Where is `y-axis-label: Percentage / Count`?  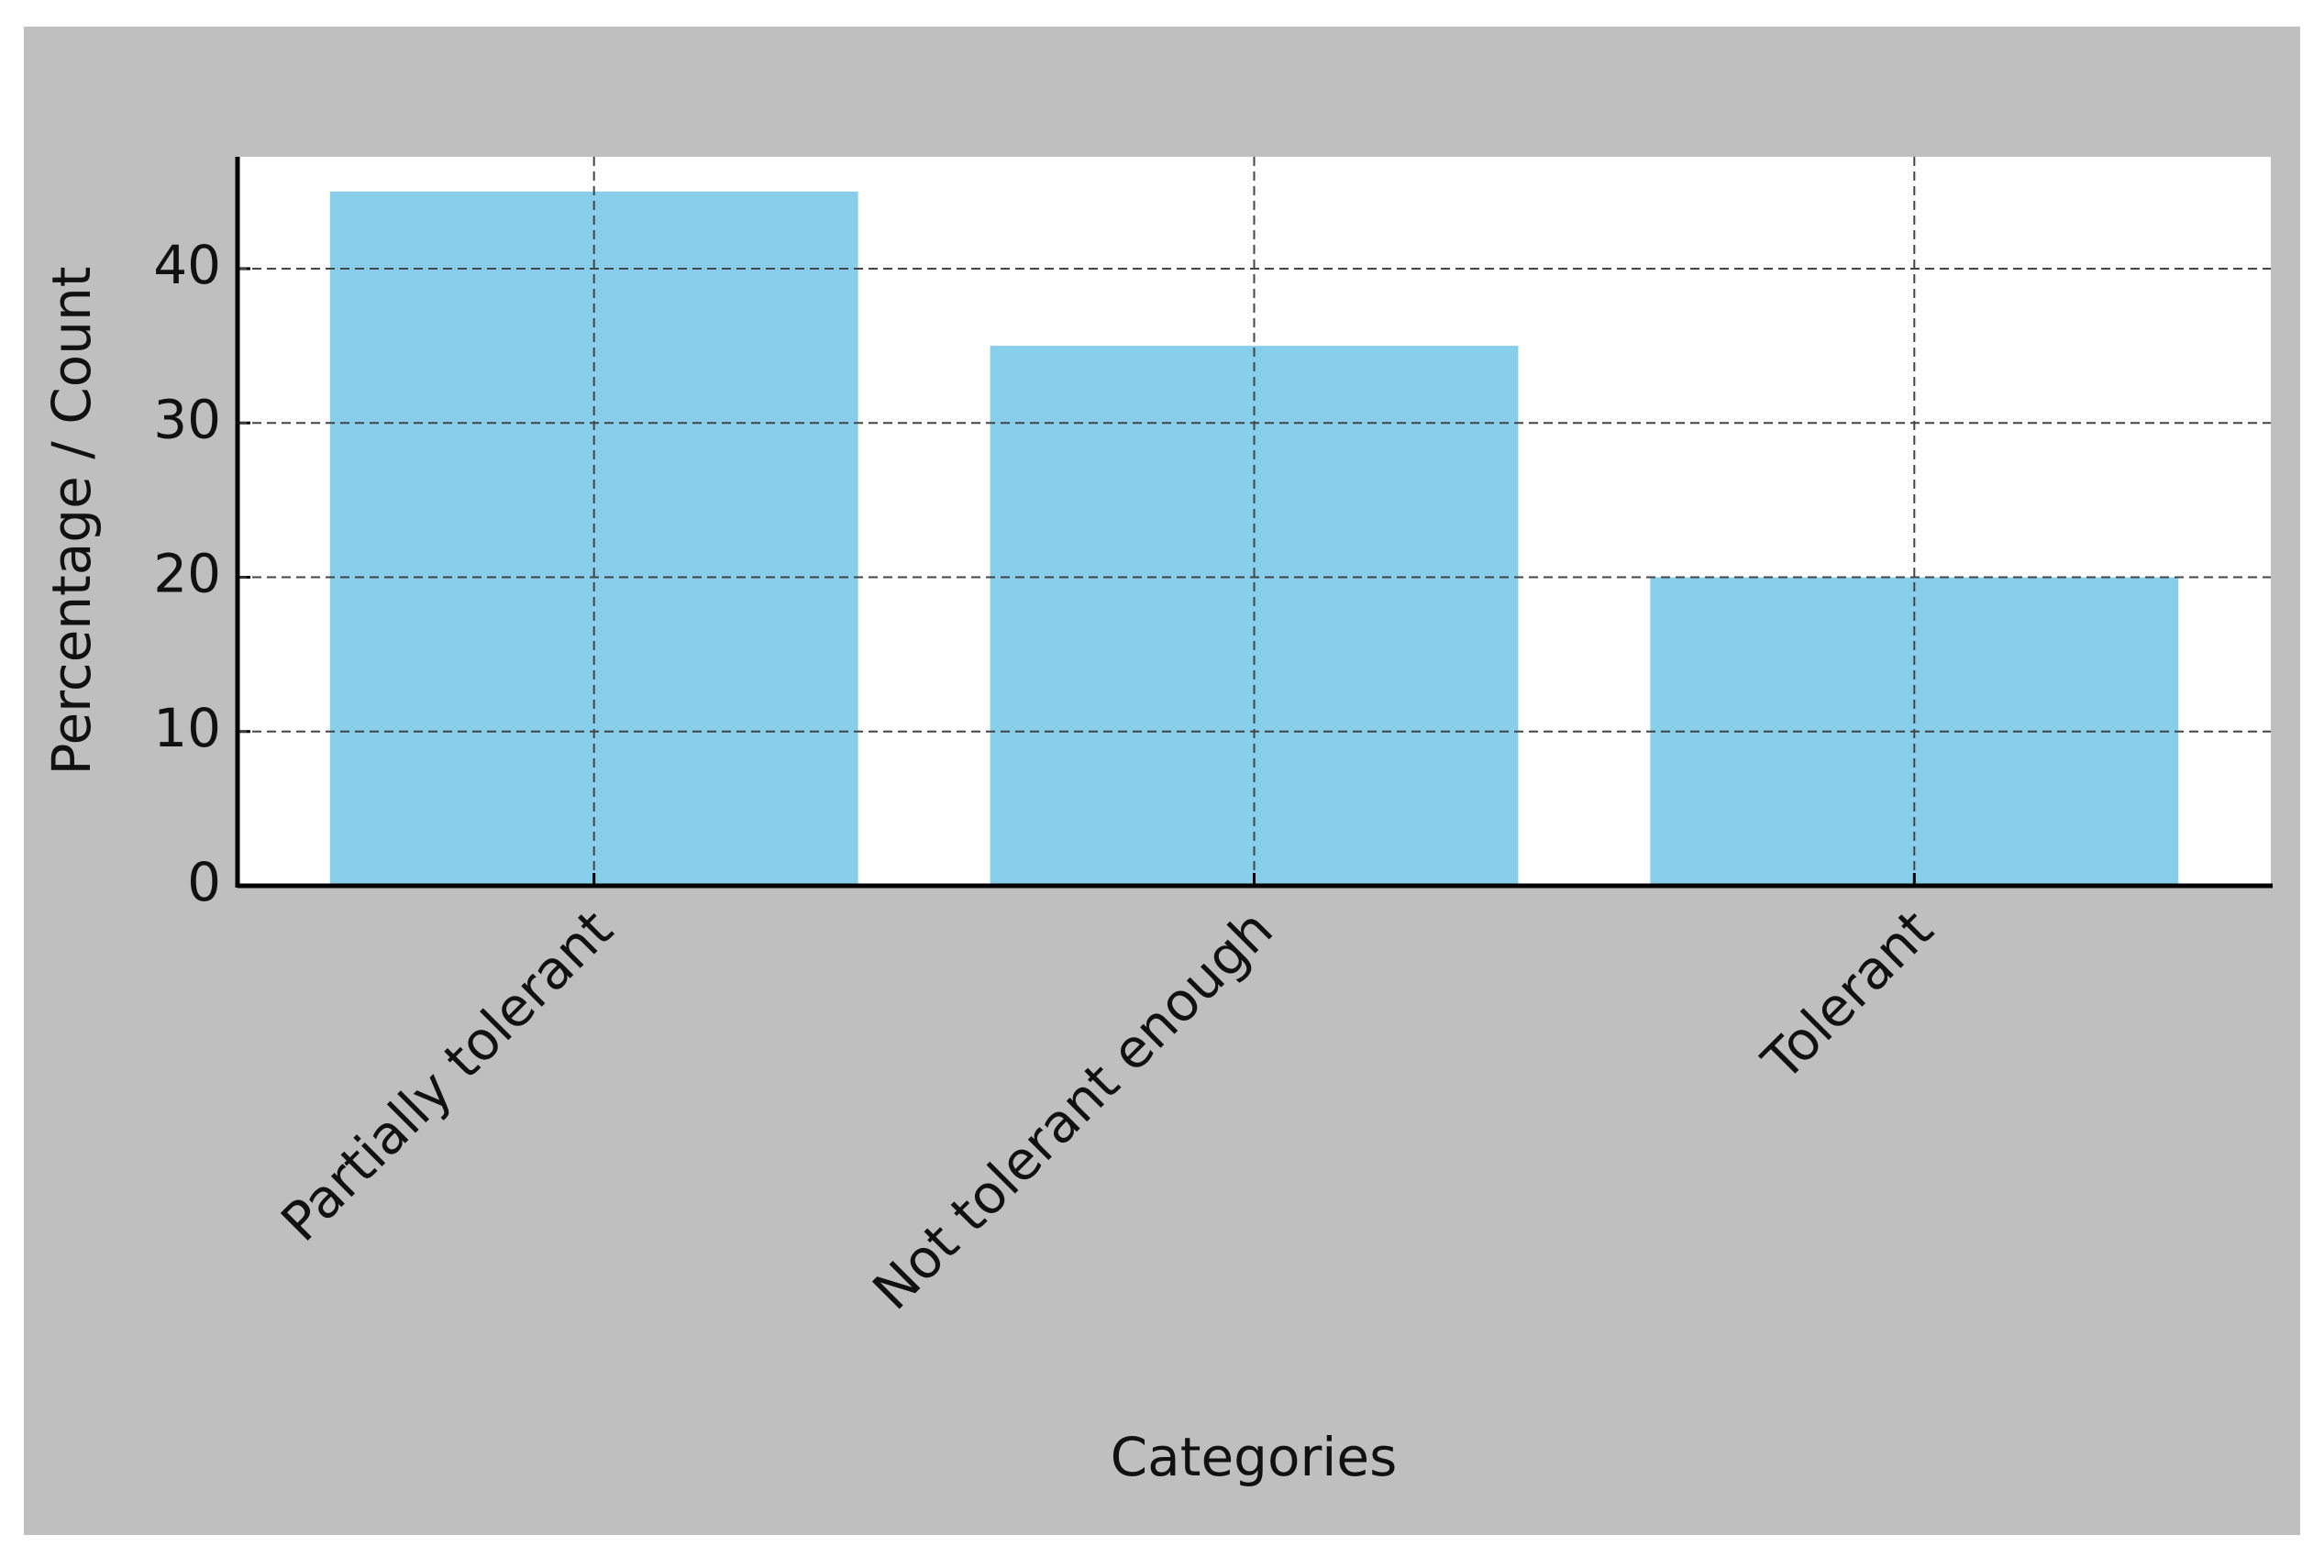 y-axis-label: Percentage / Count is located at coordinates (71, 521).